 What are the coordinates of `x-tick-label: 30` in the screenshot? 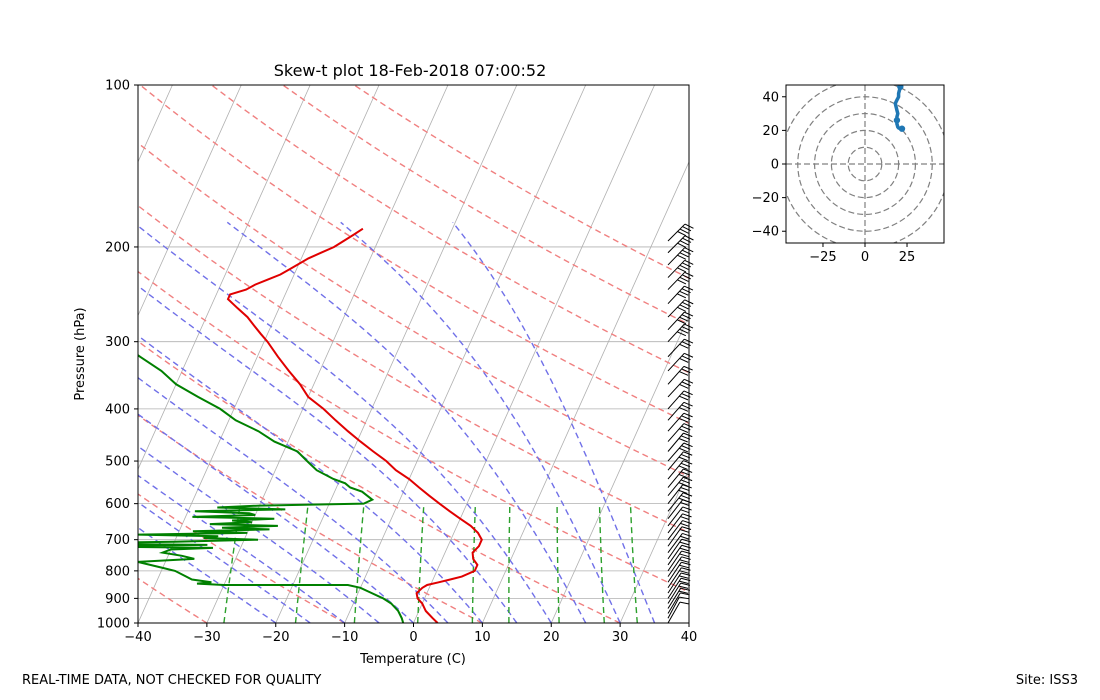 It's located at (620, 637).